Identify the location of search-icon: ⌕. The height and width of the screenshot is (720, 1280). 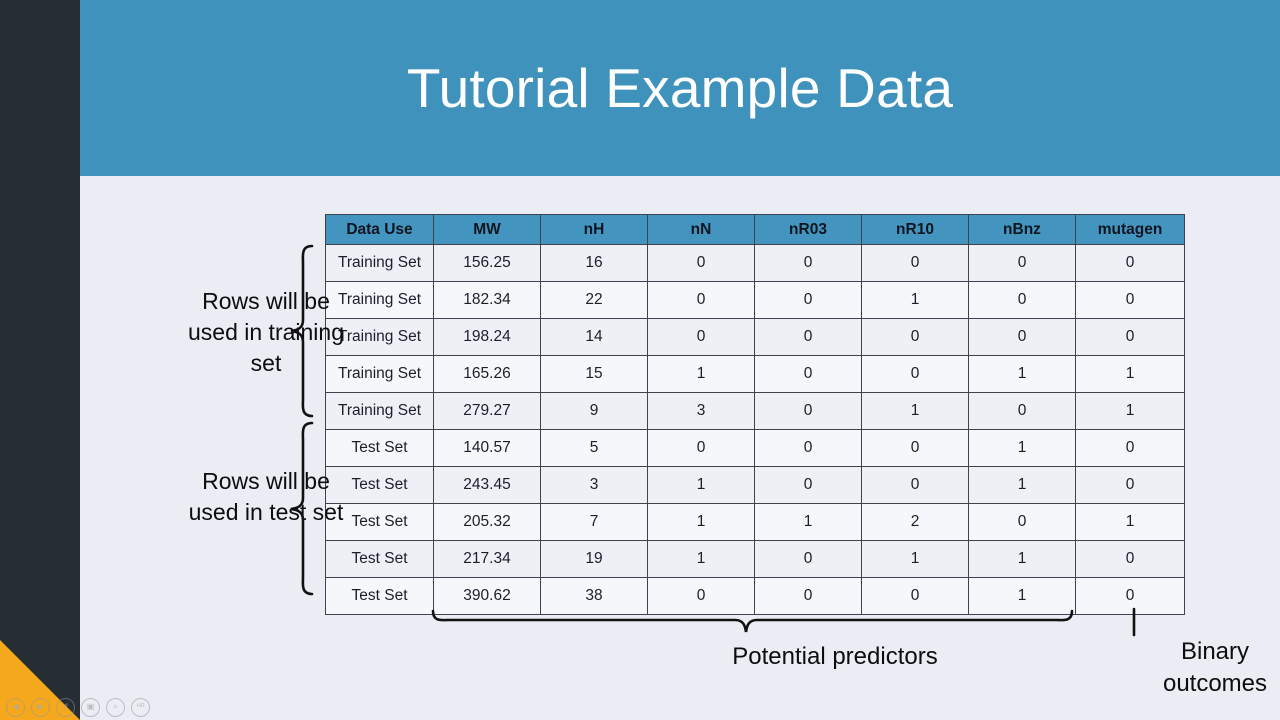
(115, 706).